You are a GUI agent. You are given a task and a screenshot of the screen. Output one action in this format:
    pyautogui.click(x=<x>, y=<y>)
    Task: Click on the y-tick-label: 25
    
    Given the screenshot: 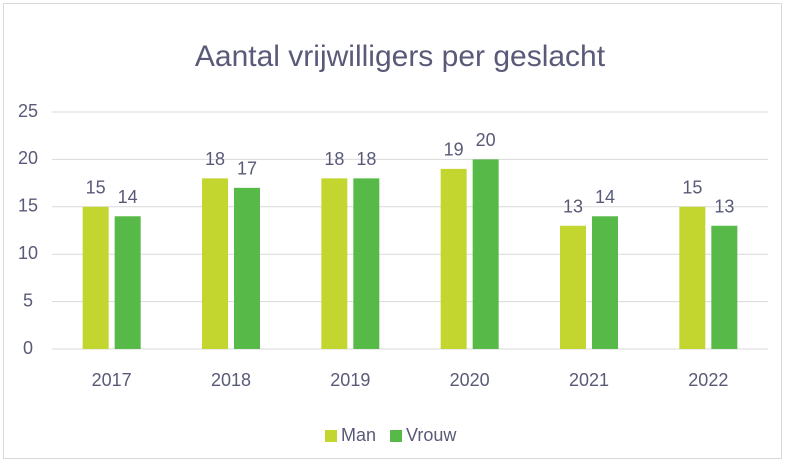 What is the action you would take?
    pyautogui.click(x=28, y=111)
    